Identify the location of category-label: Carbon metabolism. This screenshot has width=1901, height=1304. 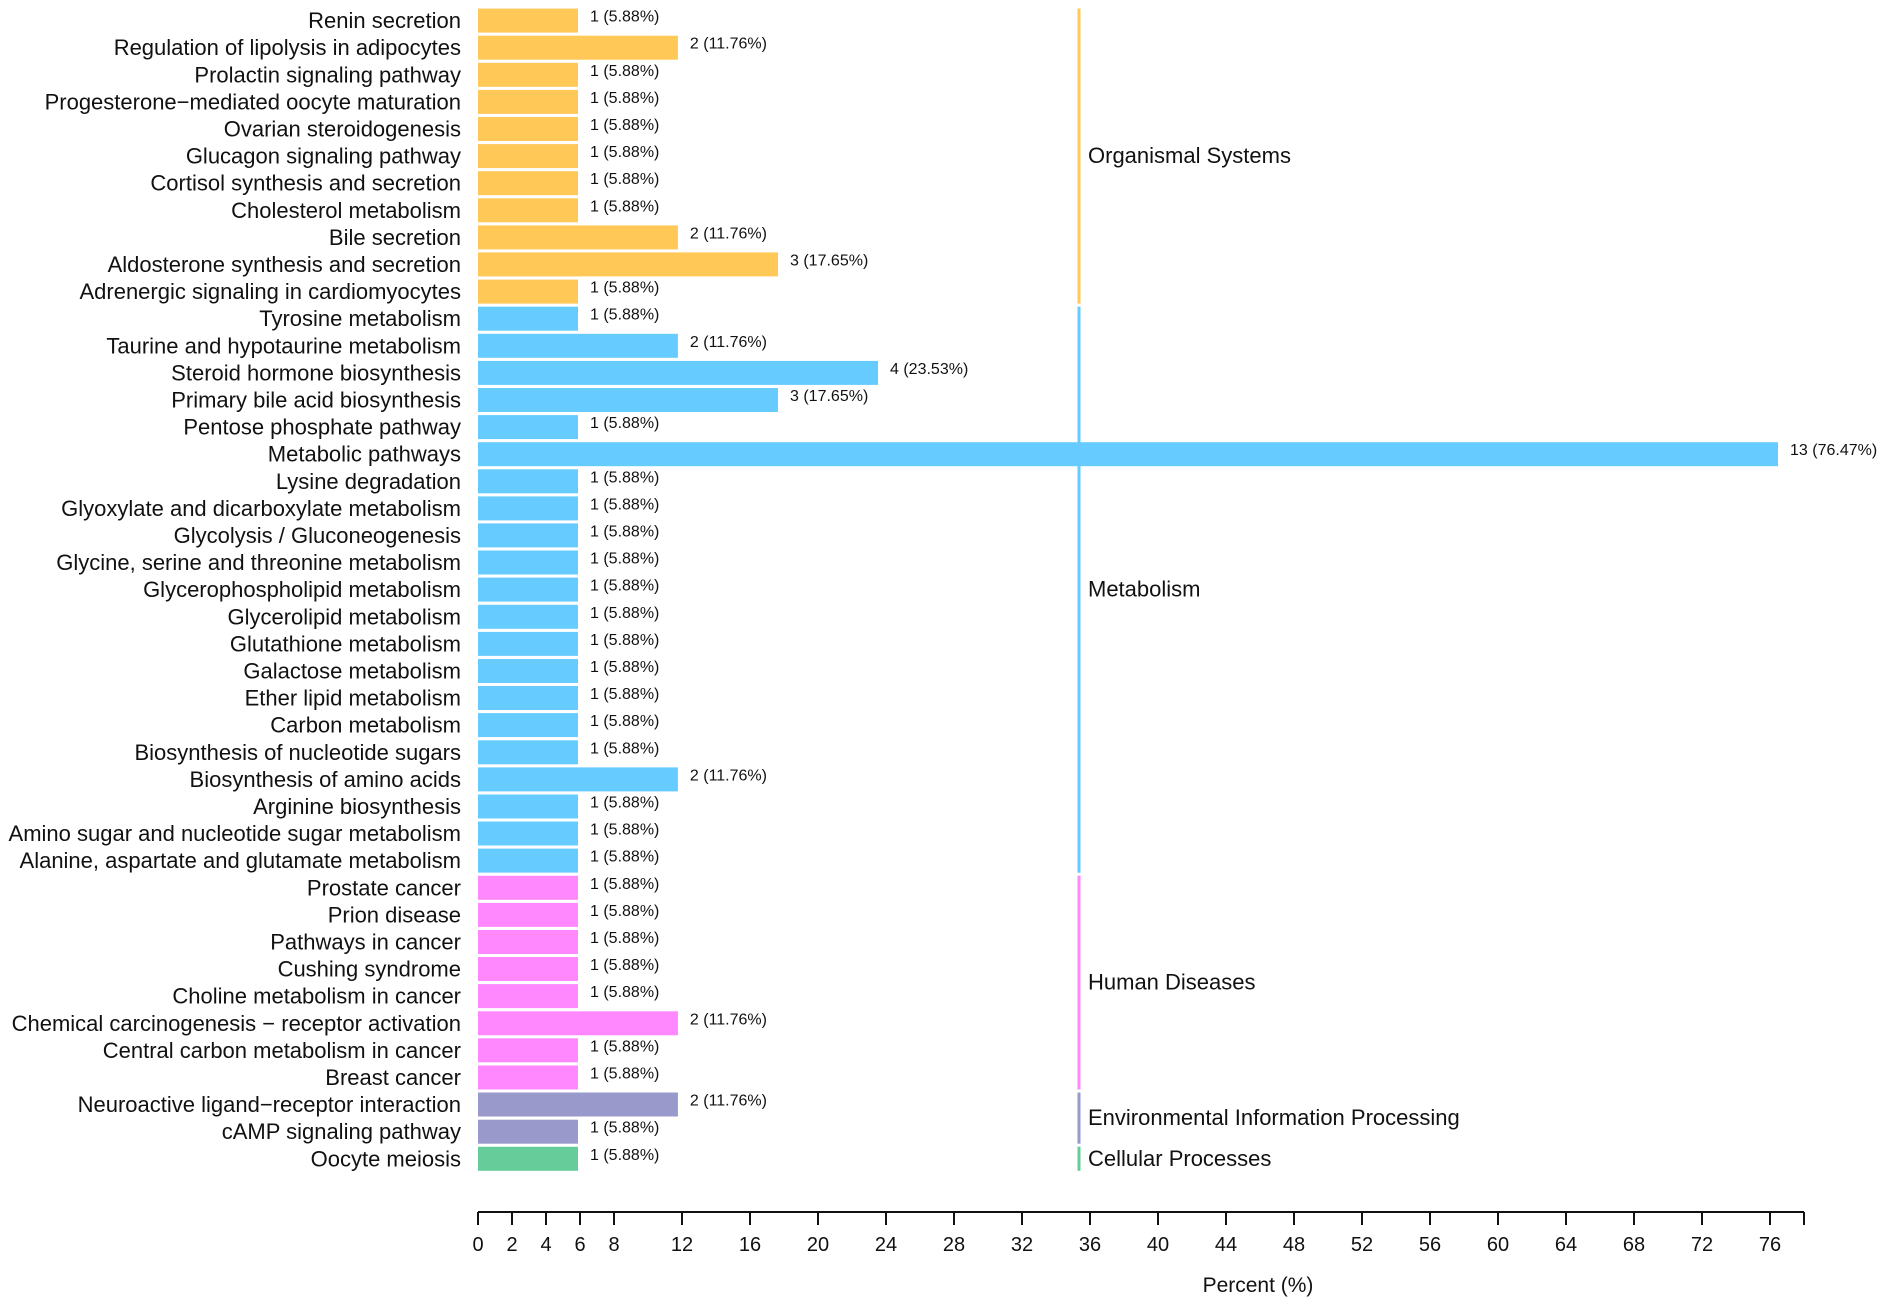
(365, 725).